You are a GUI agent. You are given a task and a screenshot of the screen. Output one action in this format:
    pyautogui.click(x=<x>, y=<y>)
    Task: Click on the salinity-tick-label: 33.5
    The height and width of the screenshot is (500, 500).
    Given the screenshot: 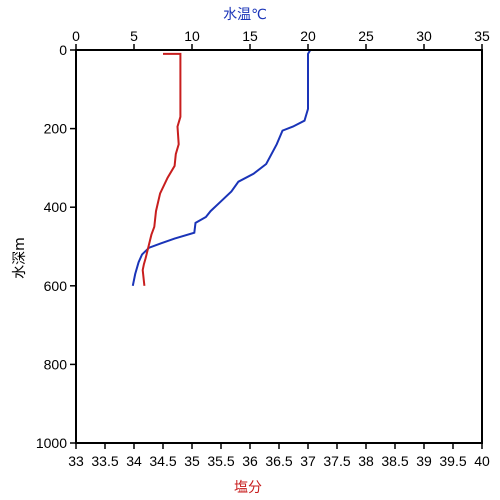 What is the action you would take?
    pyautogui.click(x=104, y=461)
    